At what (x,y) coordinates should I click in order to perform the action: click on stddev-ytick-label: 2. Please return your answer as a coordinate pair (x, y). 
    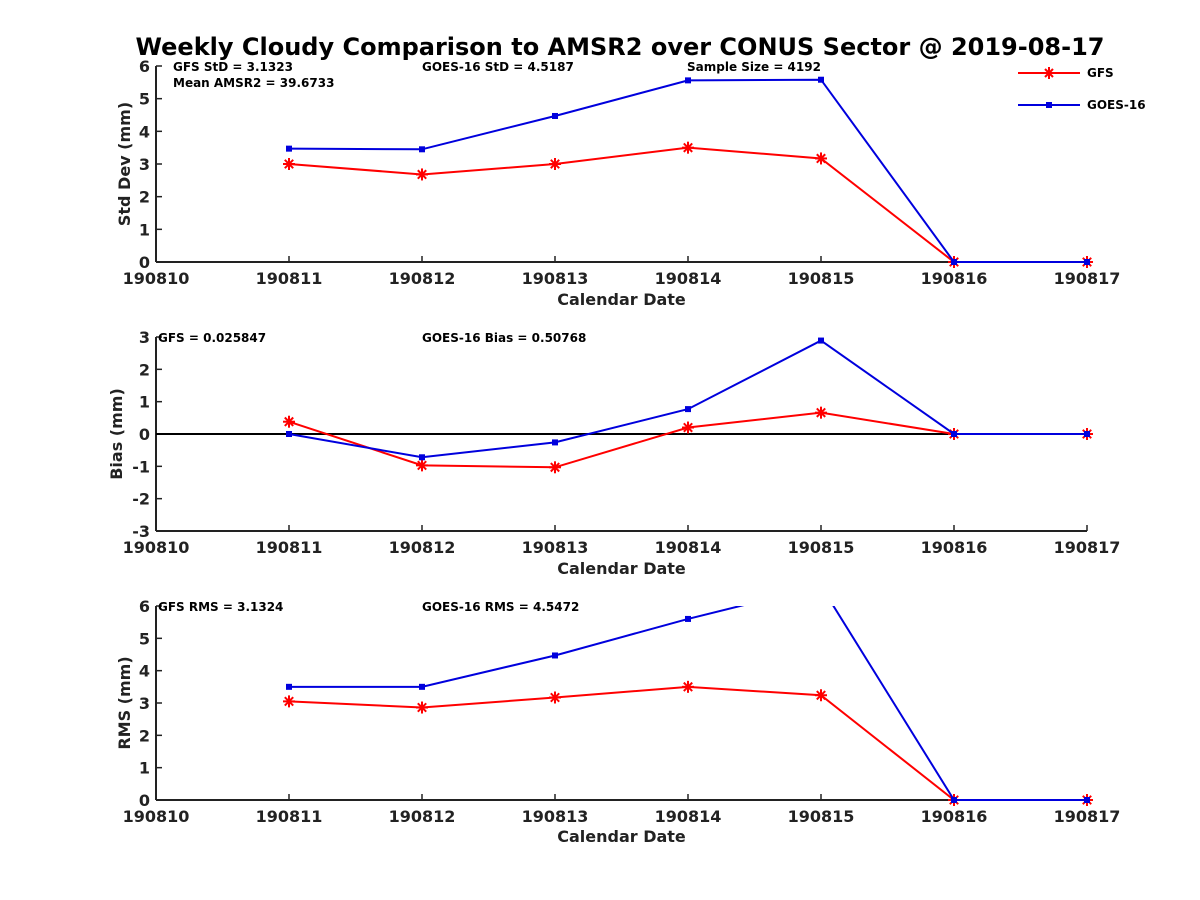
    Looking at the image, I should click on (144, 197).